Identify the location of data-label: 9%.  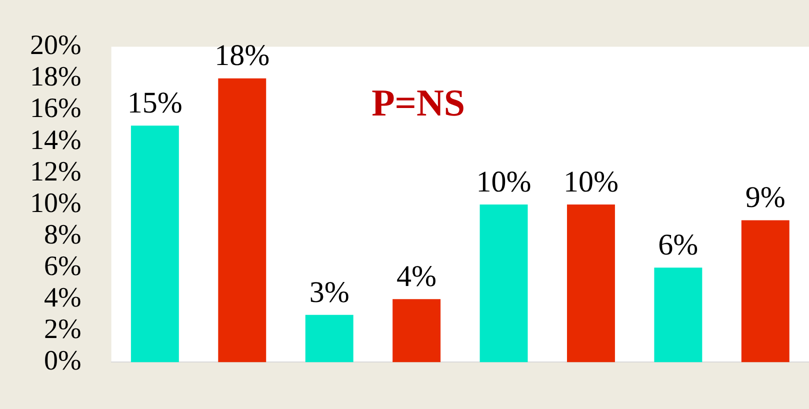
(765, 197).